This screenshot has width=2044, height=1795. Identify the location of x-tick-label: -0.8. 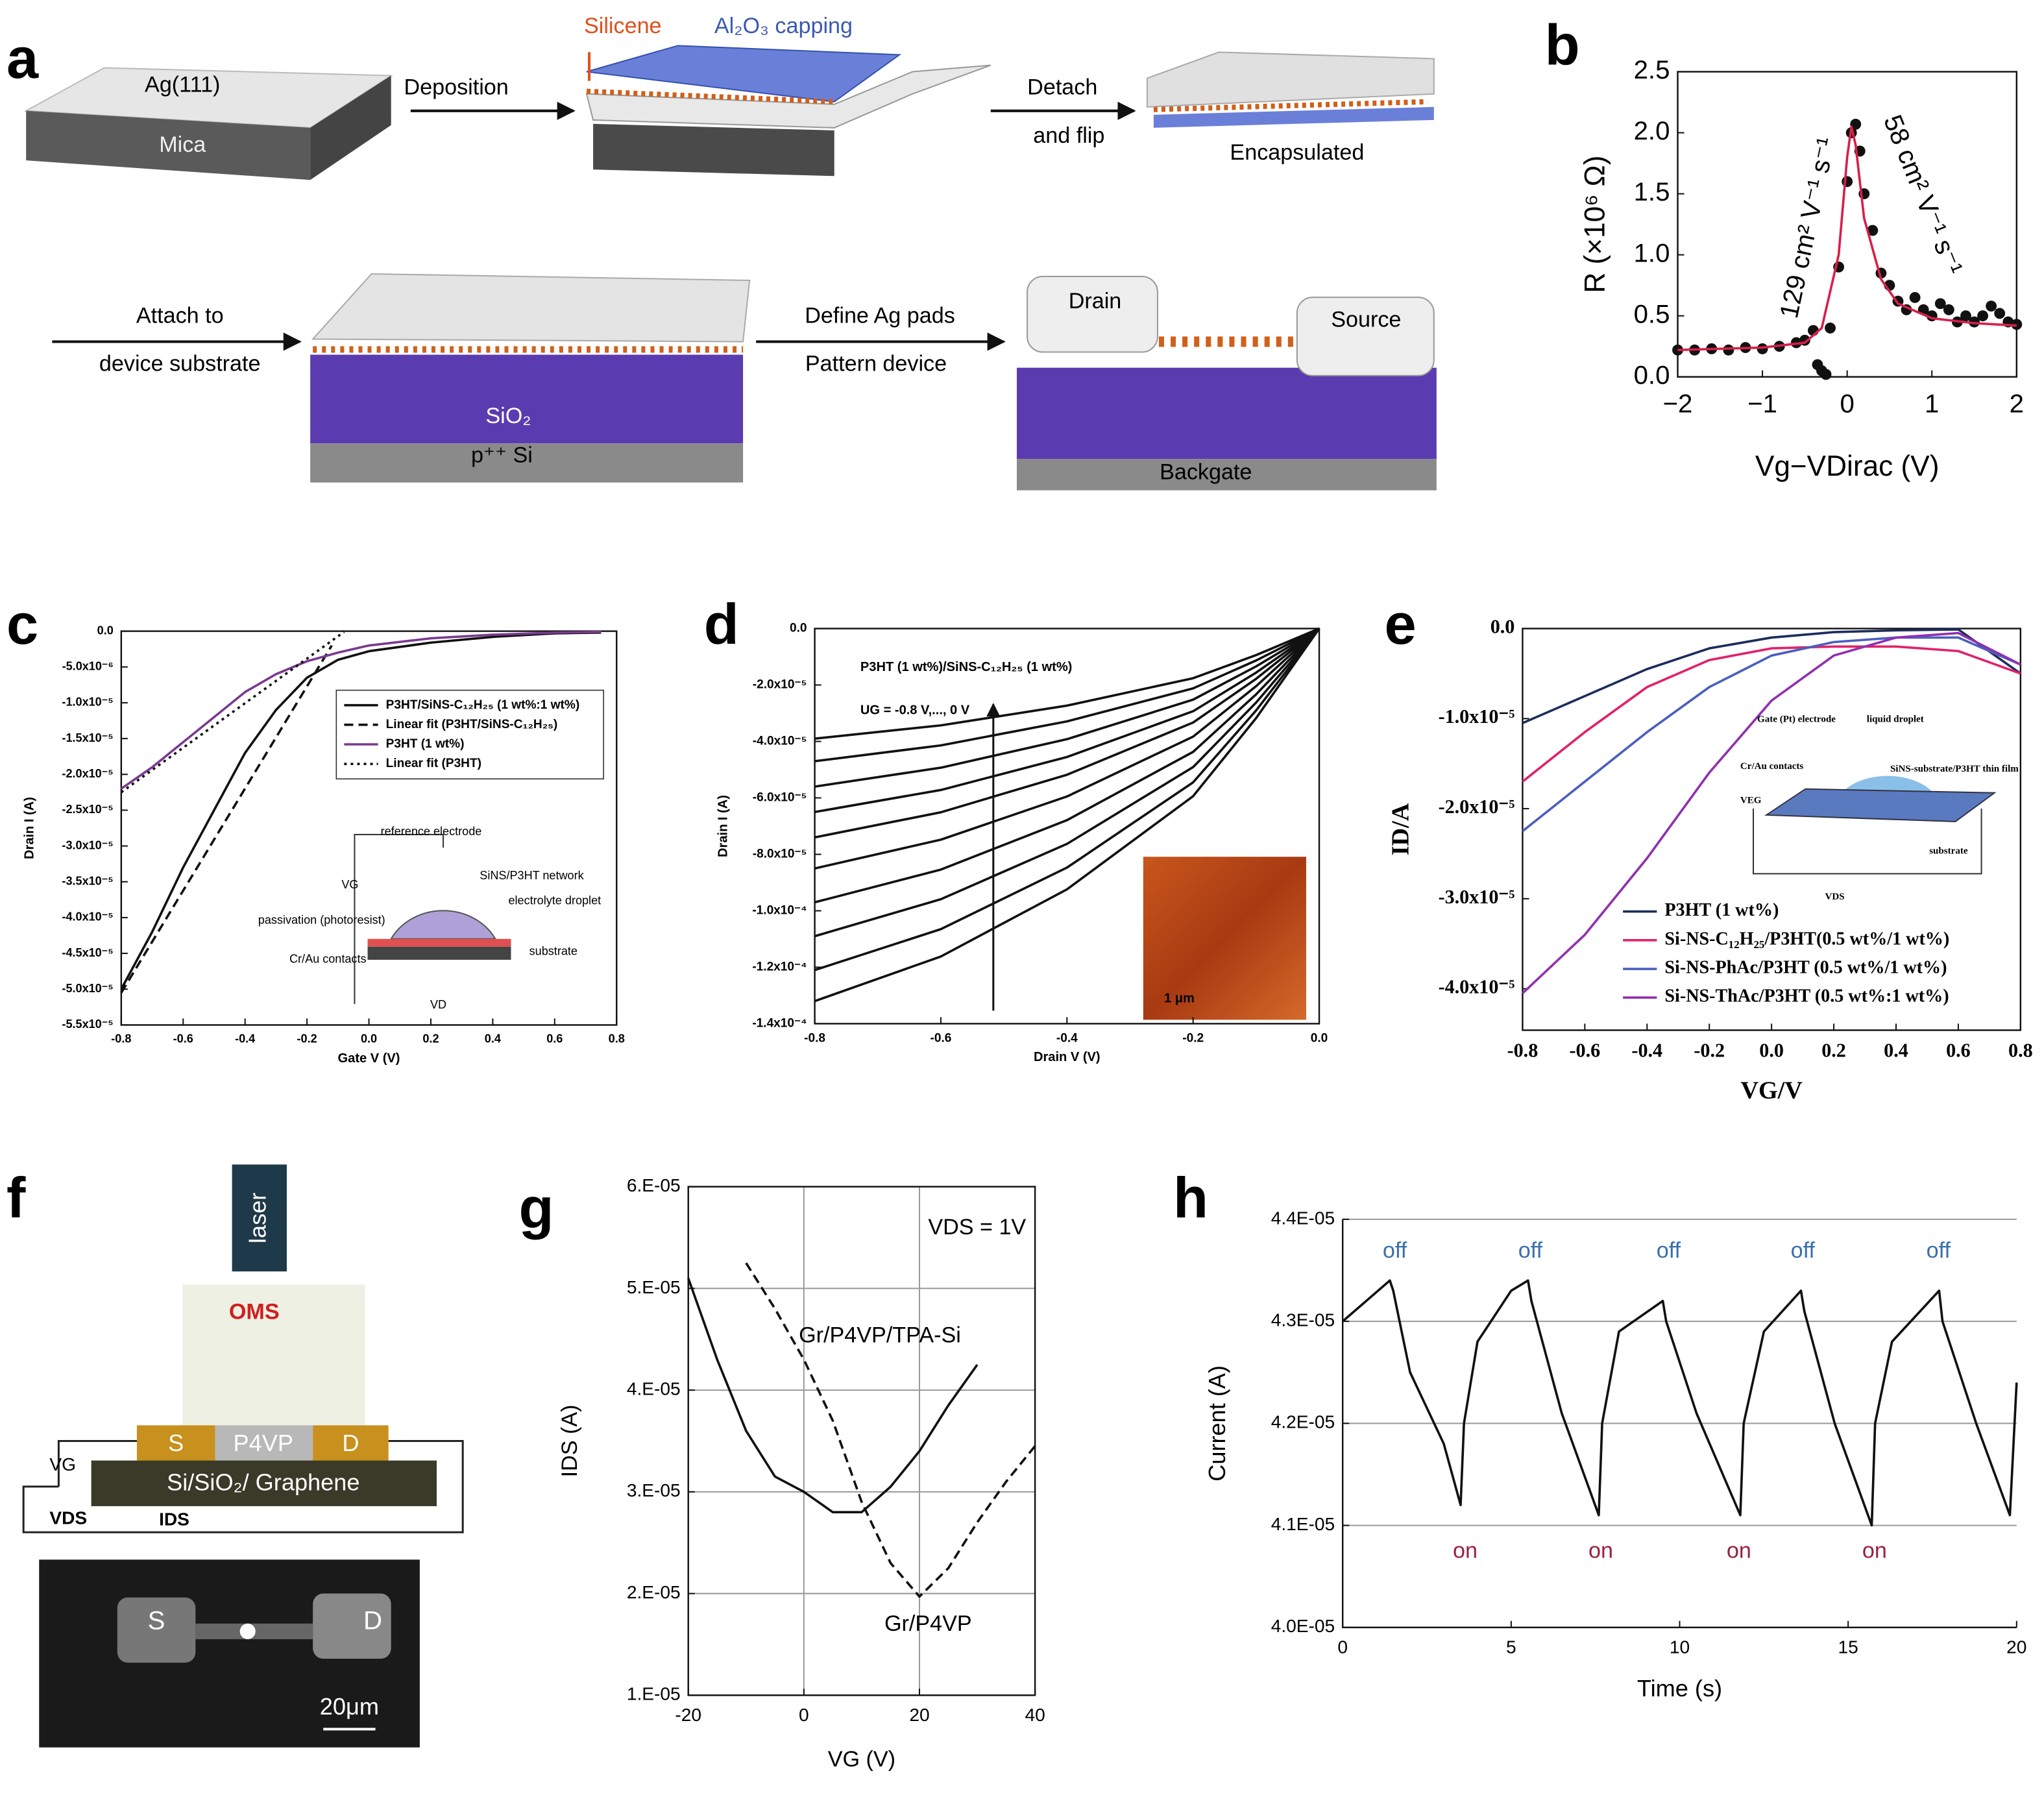
(121, 1038).